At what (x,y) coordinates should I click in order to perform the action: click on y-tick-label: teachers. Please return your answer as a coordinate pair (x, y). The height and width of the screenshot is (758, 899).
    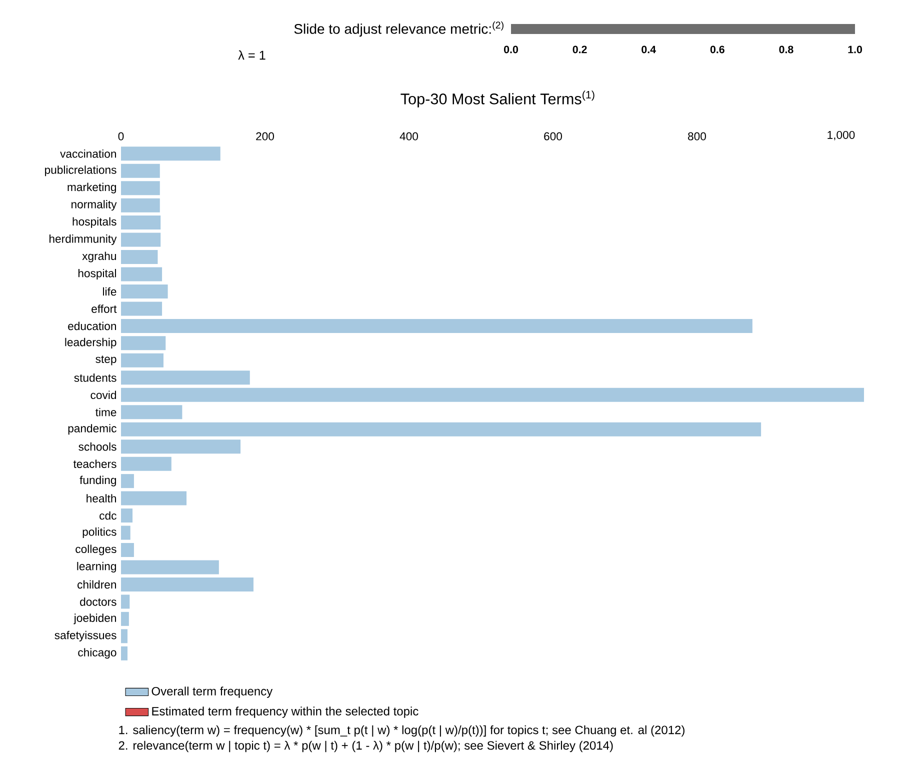
    Looking at the image, I should click on (94, 464).